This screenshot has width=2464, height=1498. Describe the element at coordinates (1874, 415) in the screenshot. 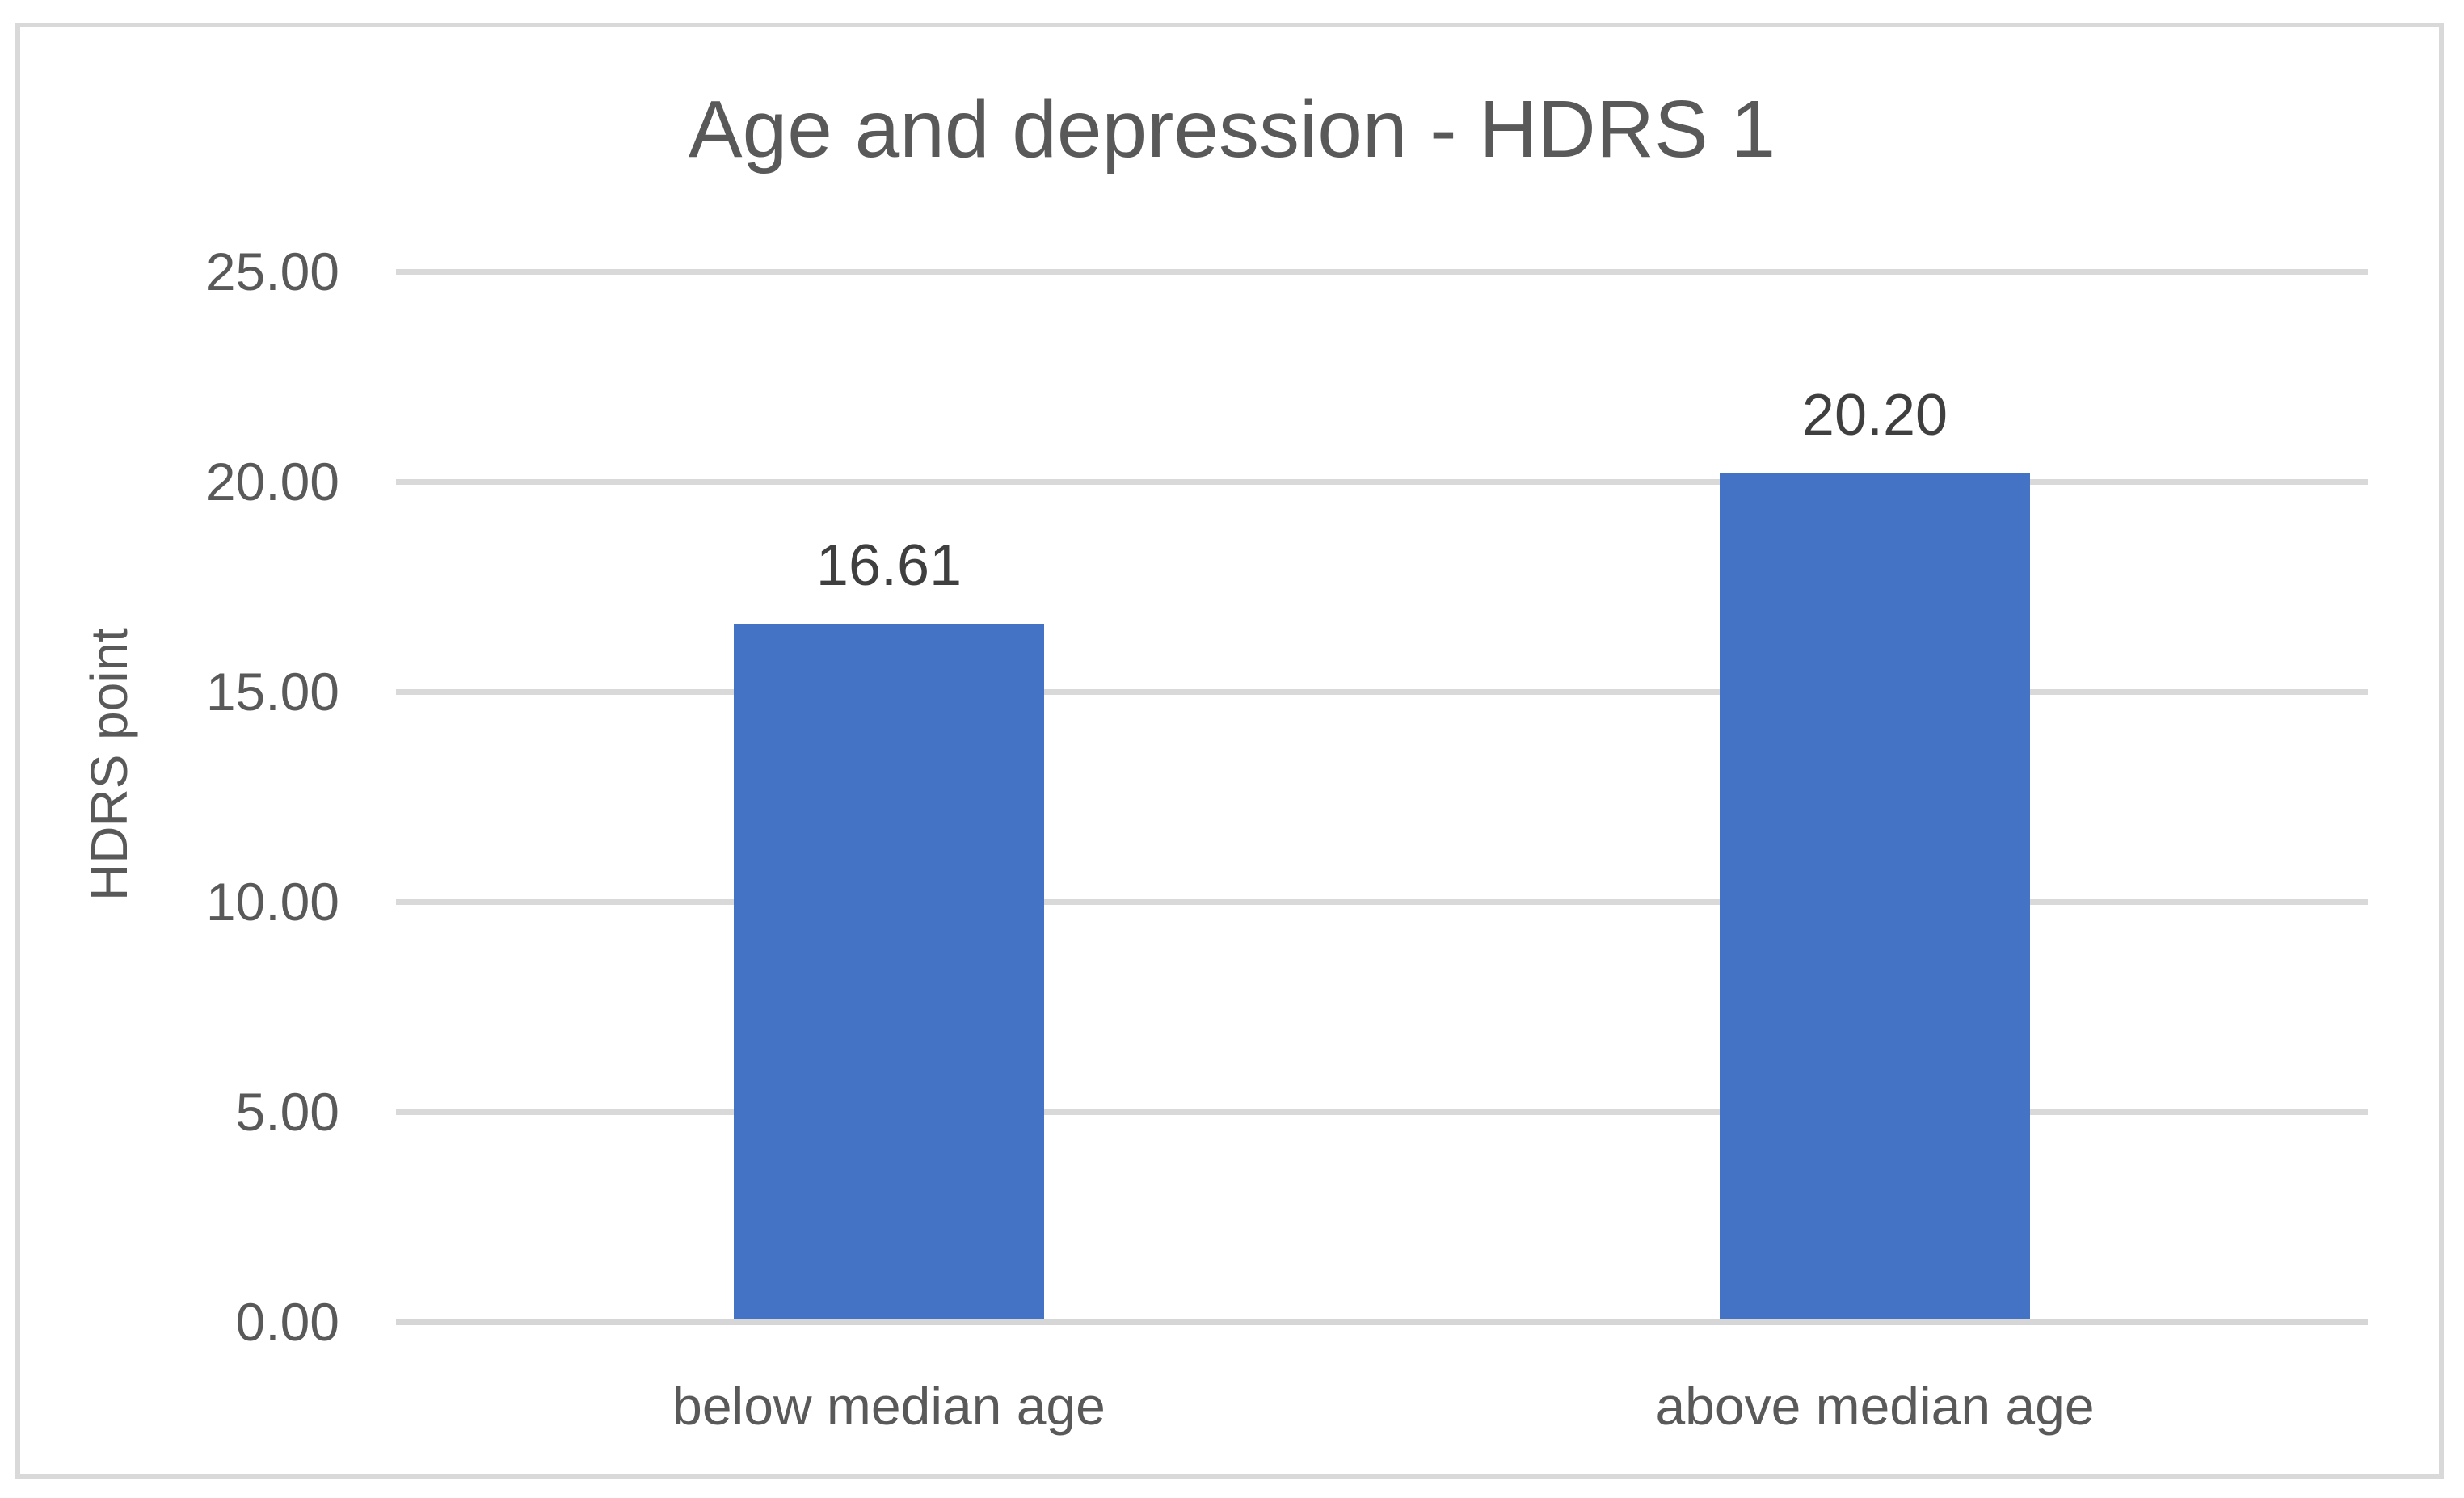

I see `bar-value-label: 20.20` at that location.